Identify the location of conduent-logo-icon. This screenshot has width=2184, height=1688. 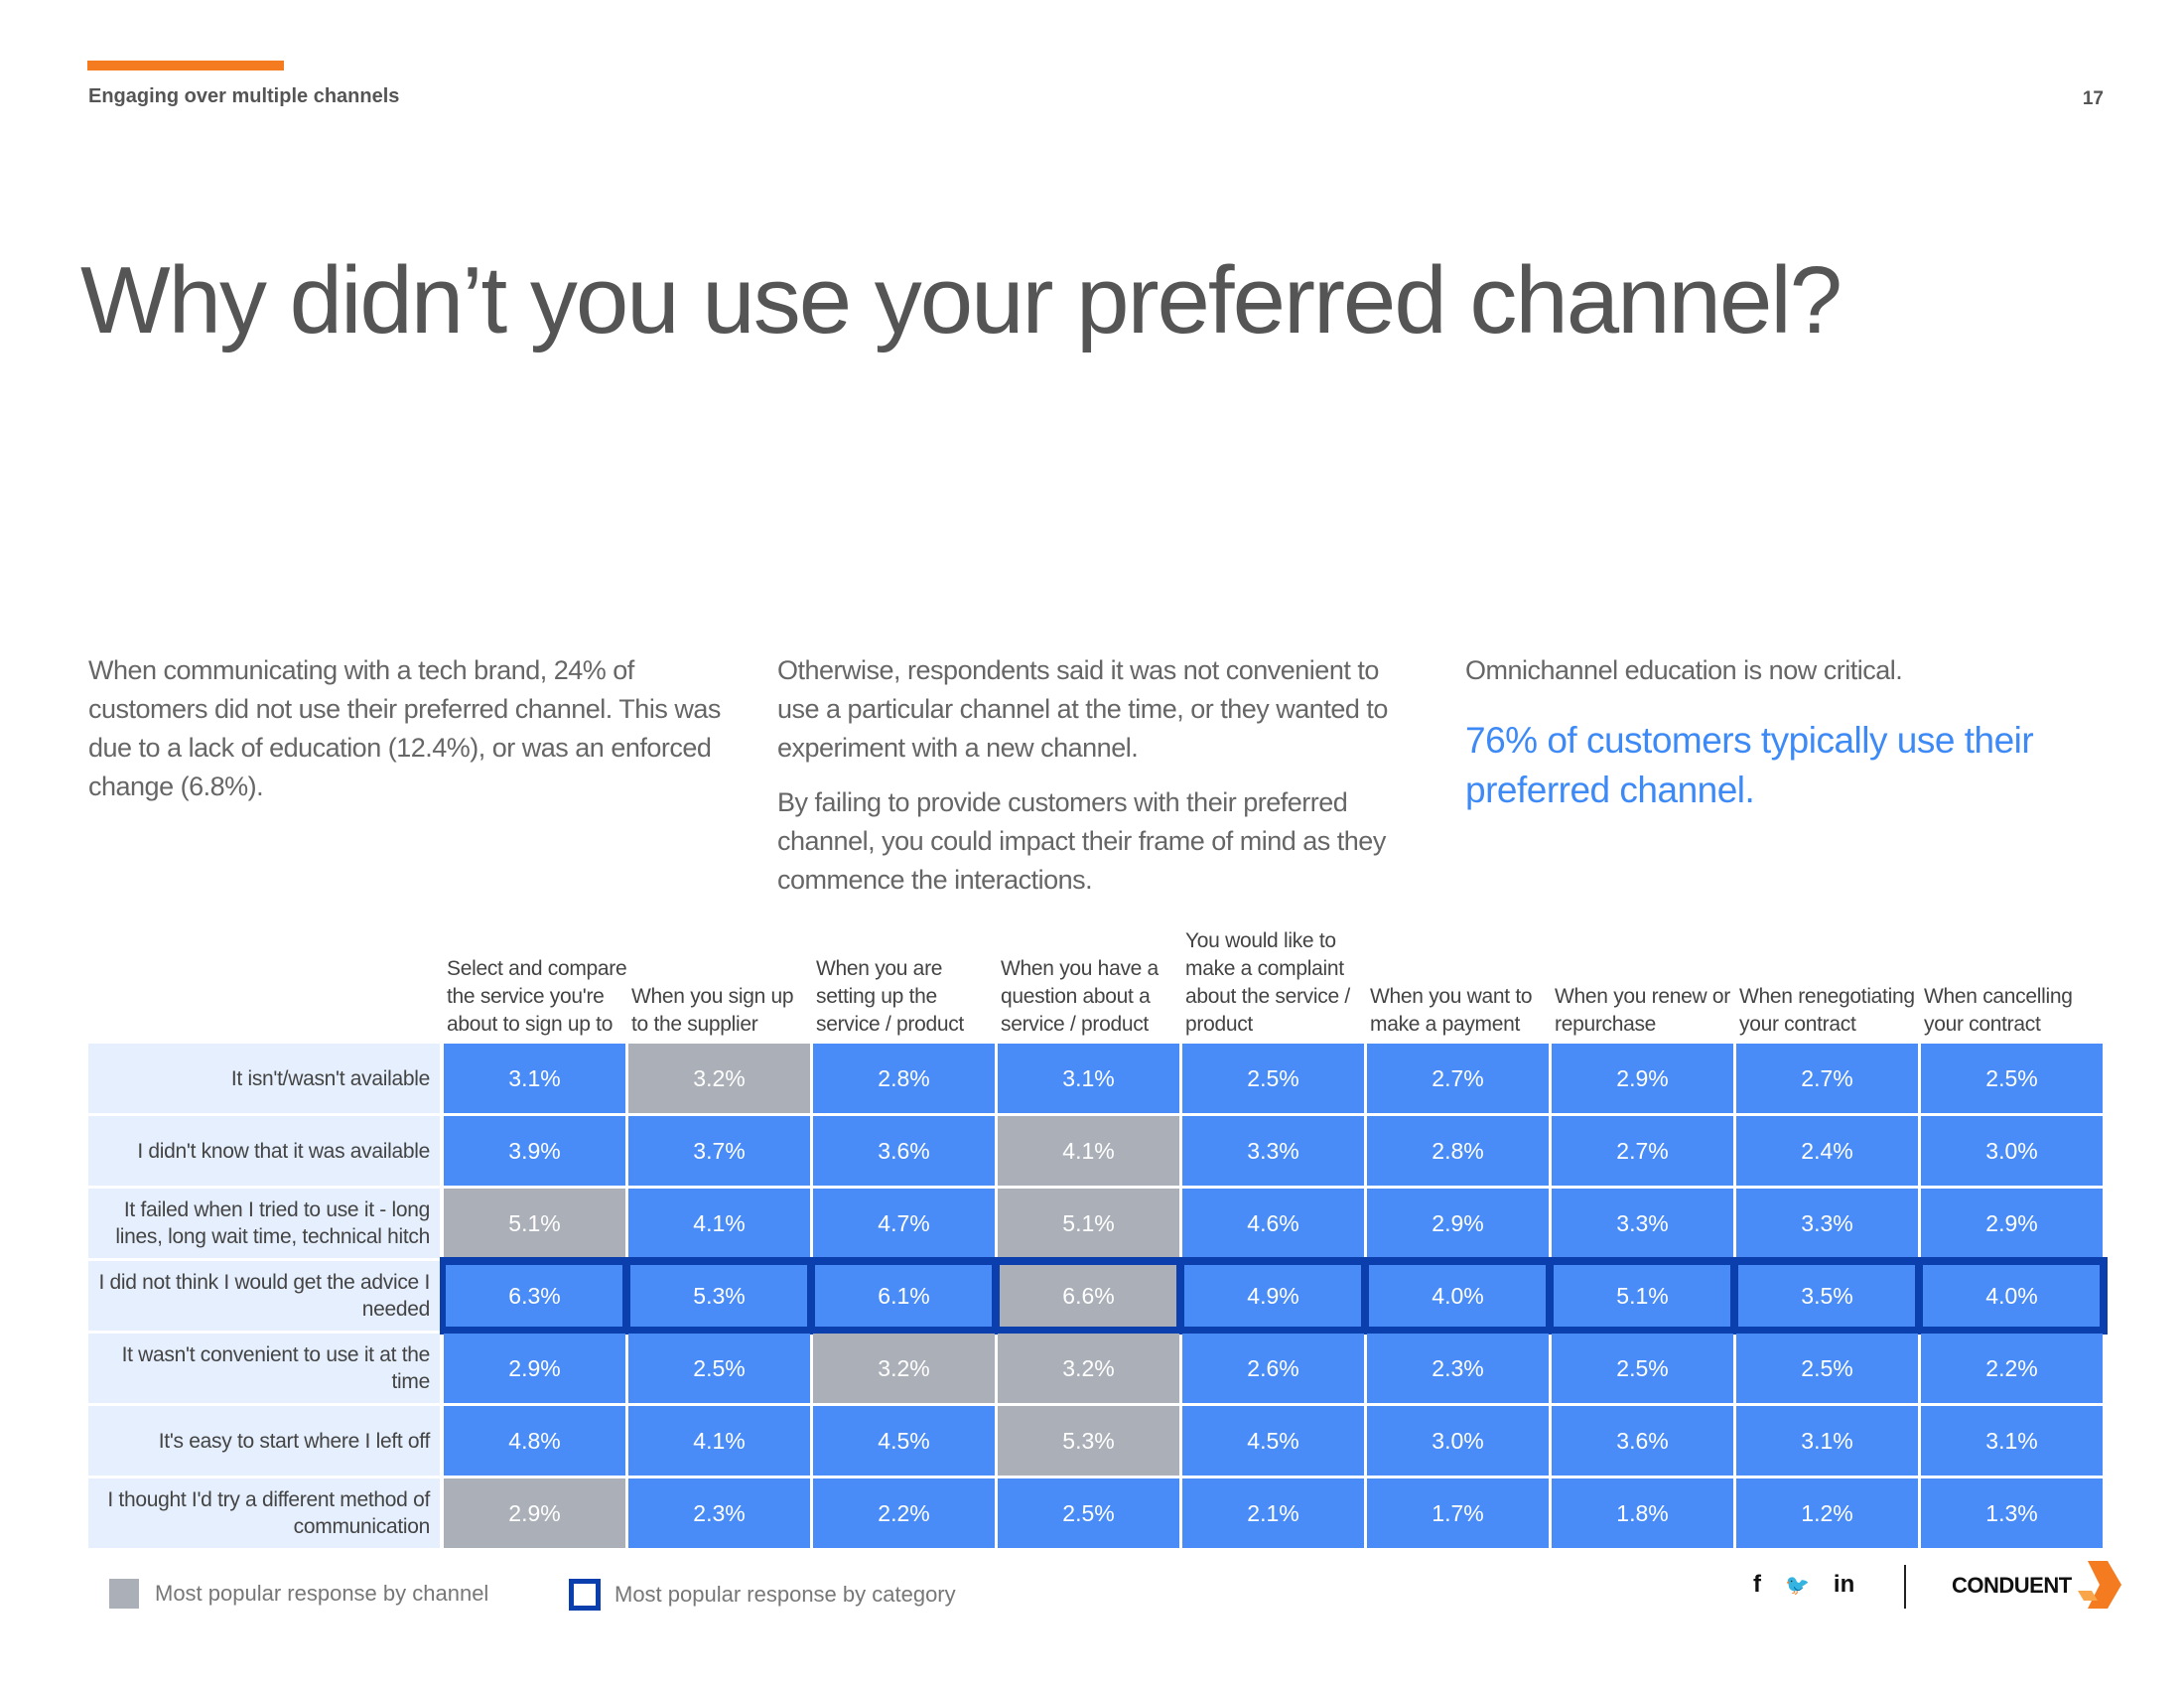
(2099, 1585).